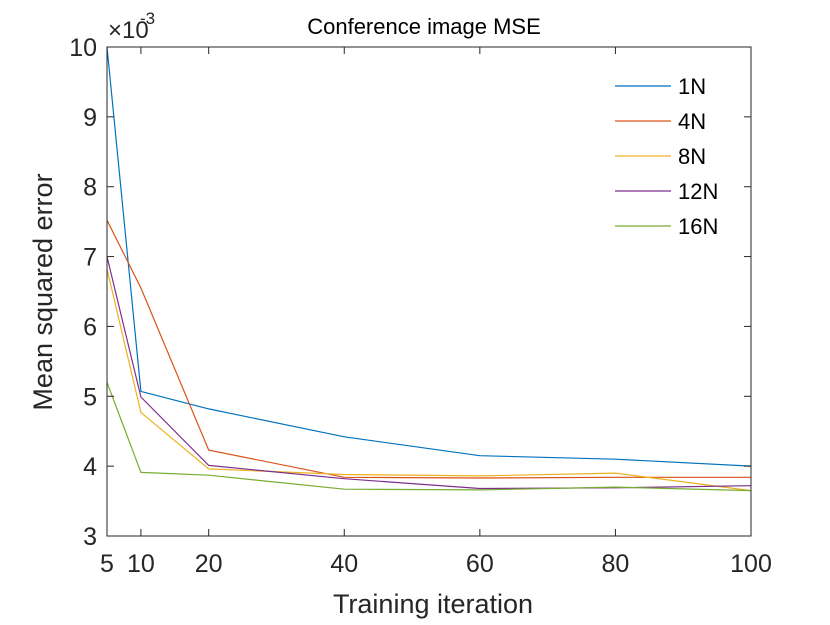 This screenshot has width=830, height=625. Describe the element at coordinates (344, 564) in the screenshot. I see `x-tick-label: 40` at that location.